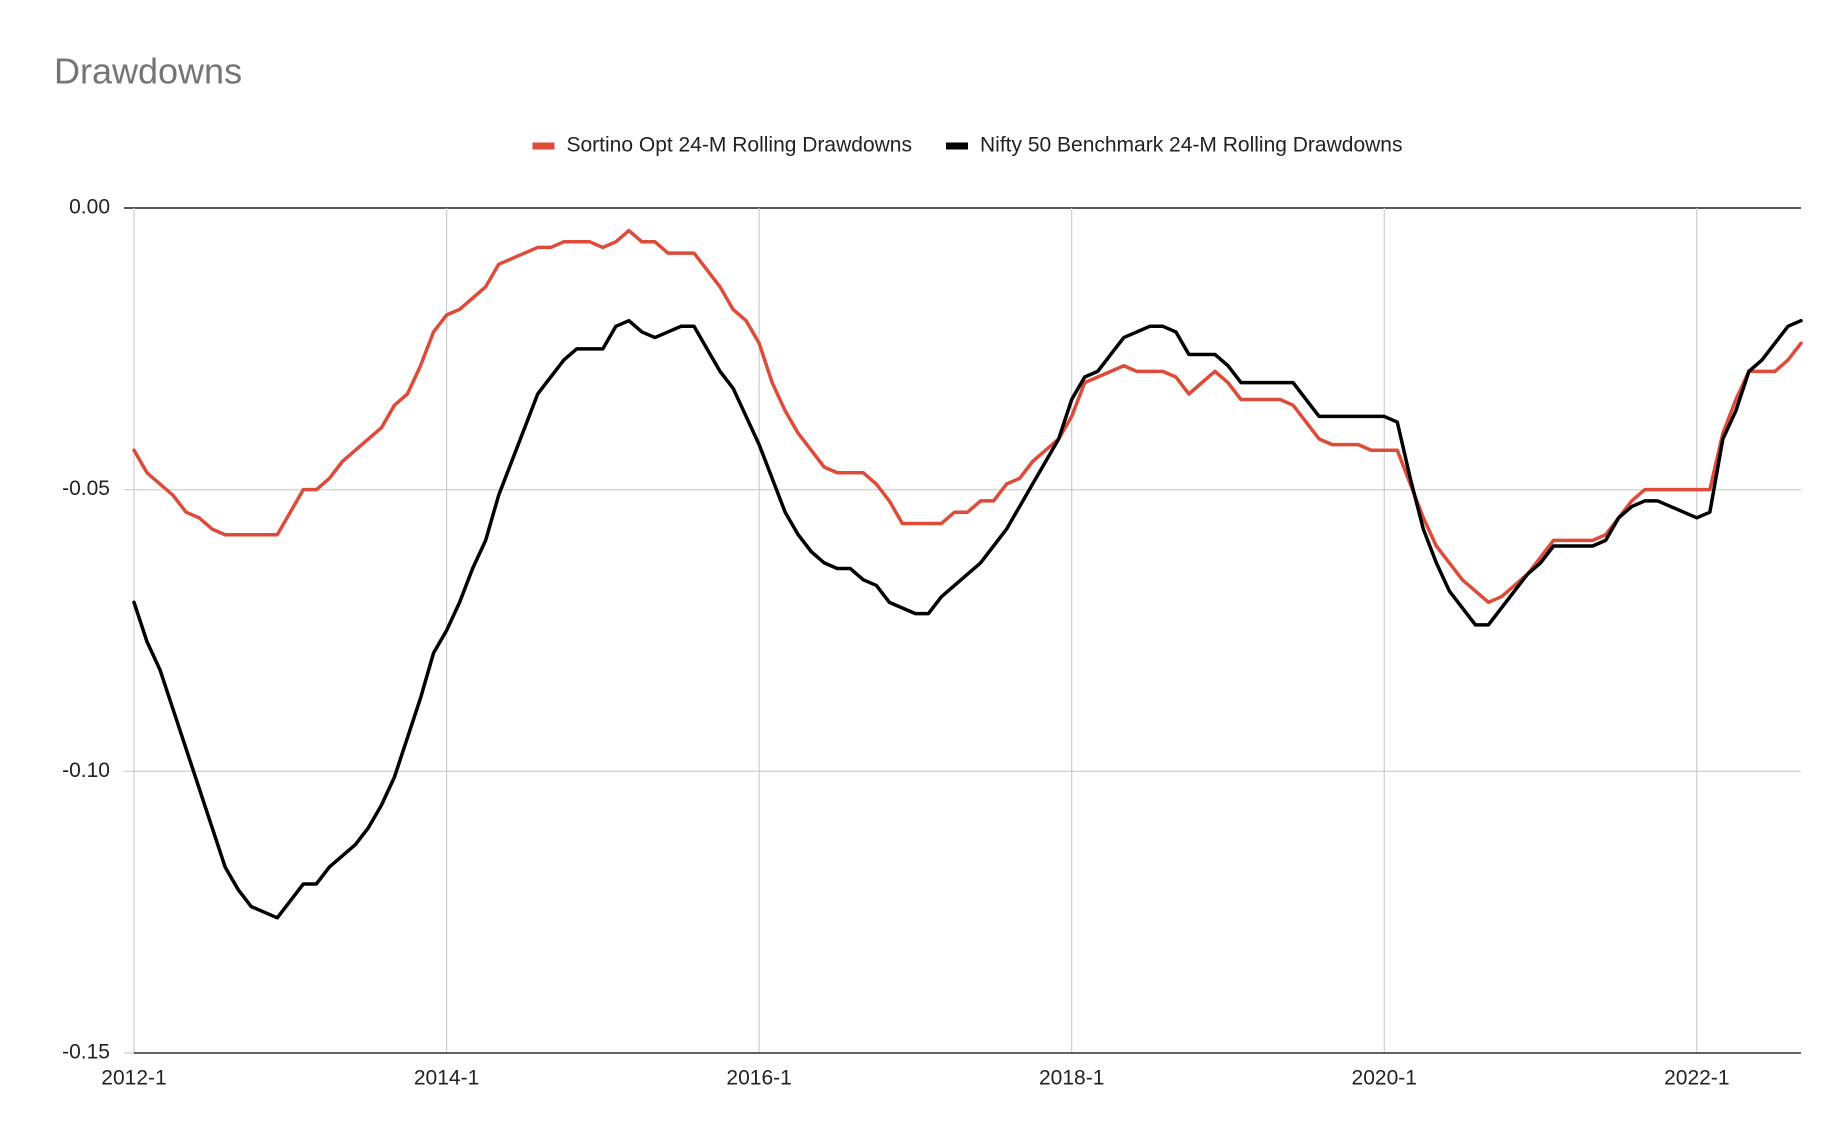  What do you see at coordinates (86, 770) in the screenshot?
I see `y-tick-label: -0.10` at bounding box center [86, 770].